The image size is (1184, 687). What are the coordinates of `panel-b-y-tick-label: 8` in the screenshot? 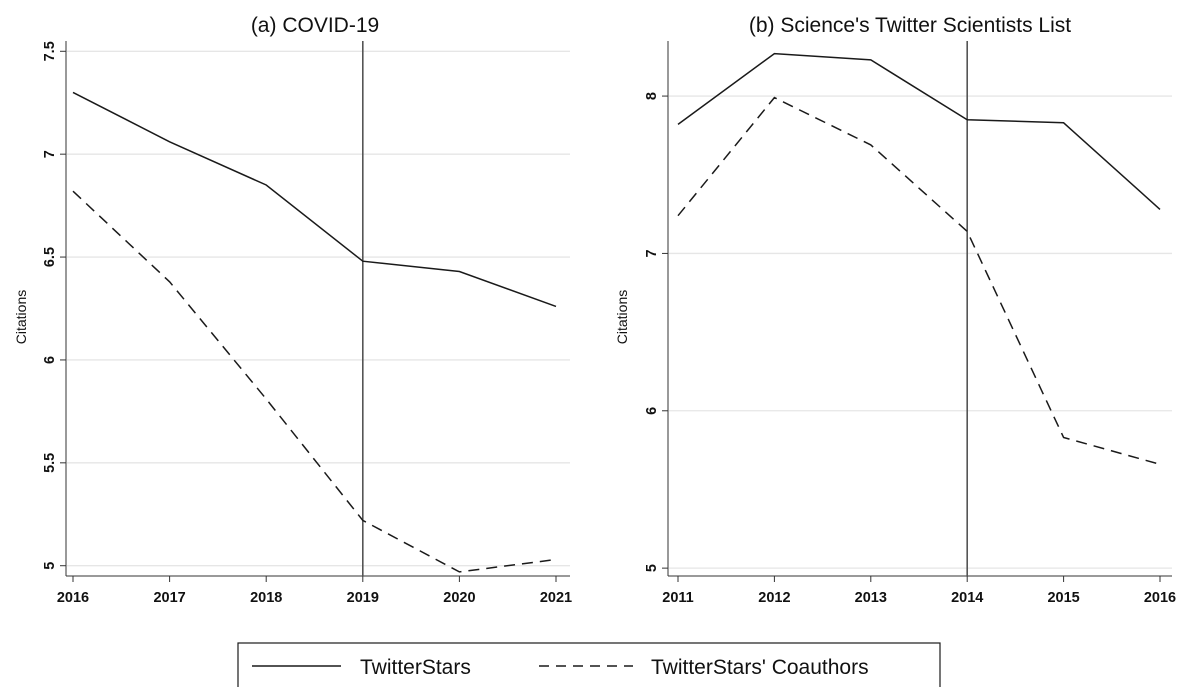 It's located at (652, 96).